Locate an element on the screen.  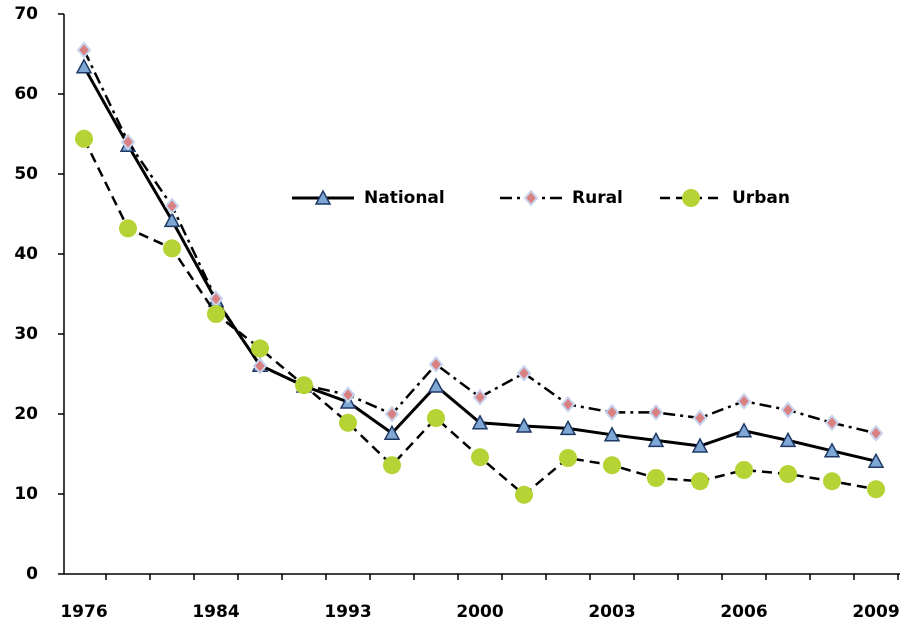
y-tick-label: 20 is located at coordinates (26, 414).